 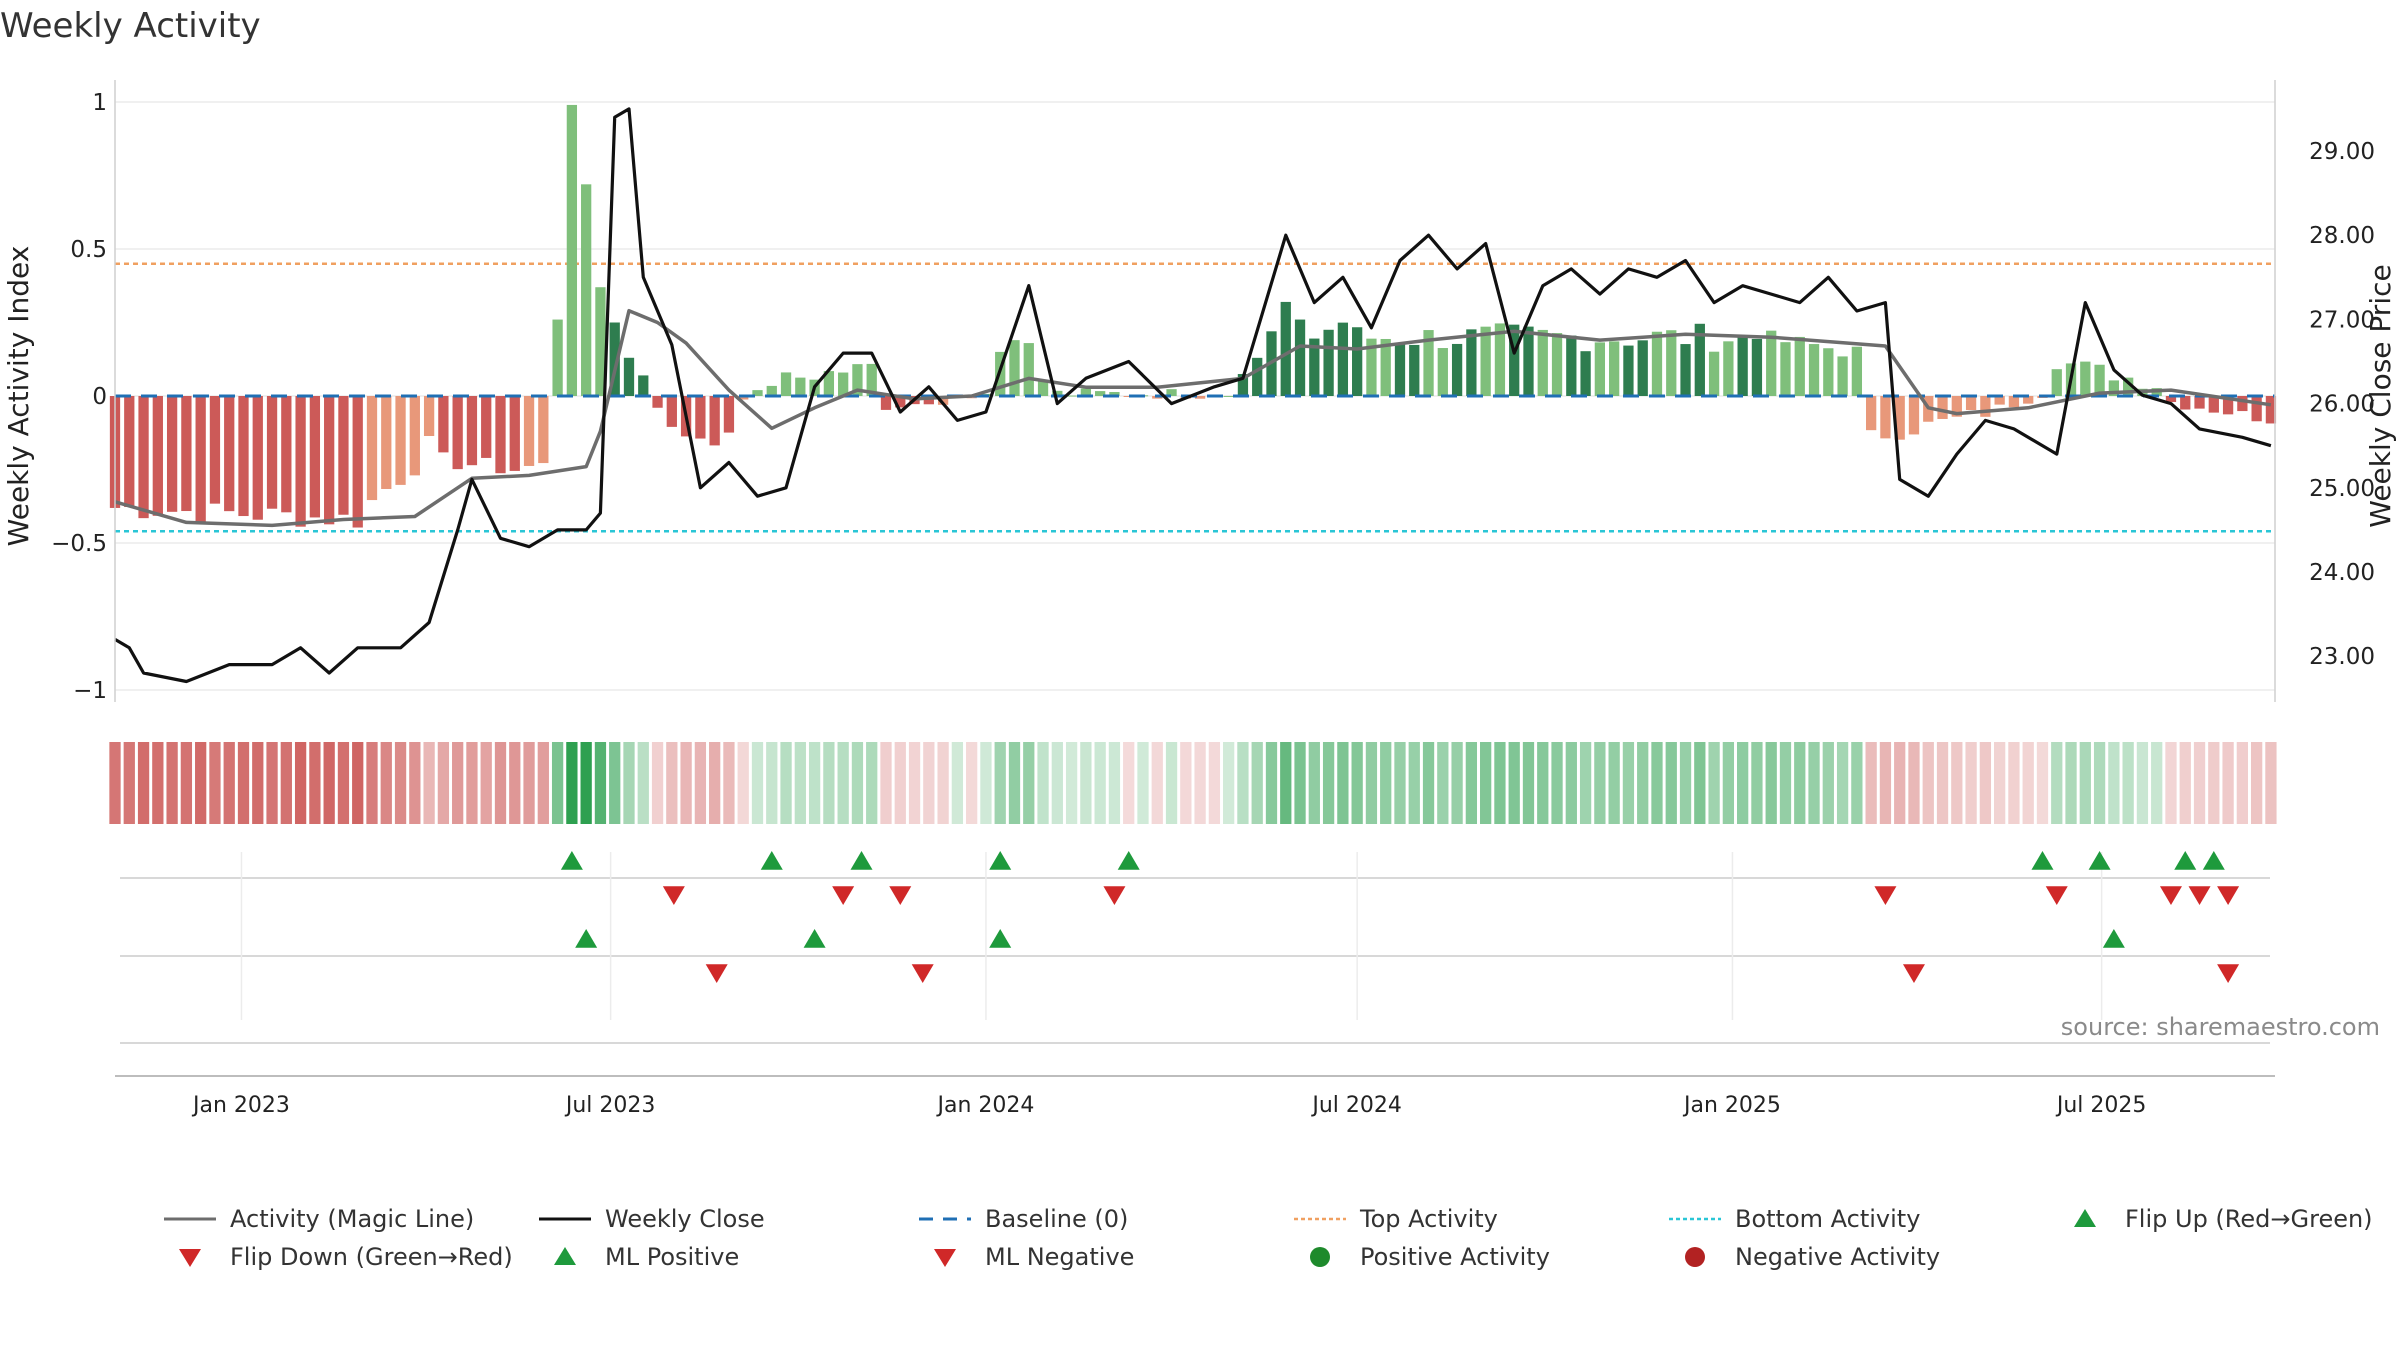 What do you see at coordinates (79, 544) in the screenshot?
I see `y-tick-label: −0.5` at bounding box center [79, 544].